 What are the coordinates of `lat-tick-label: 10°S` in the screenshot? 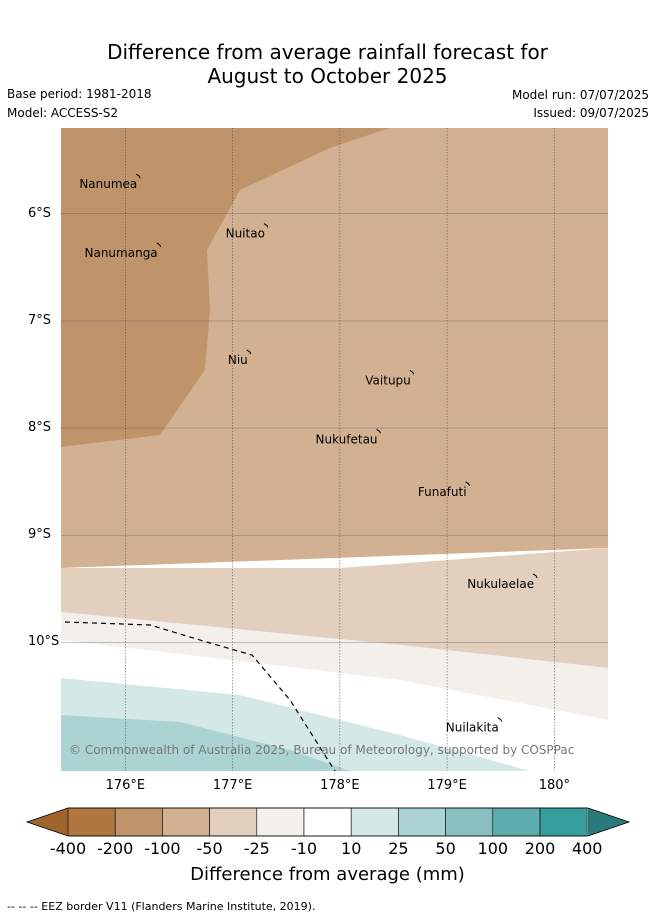 It's located at (44, 642).